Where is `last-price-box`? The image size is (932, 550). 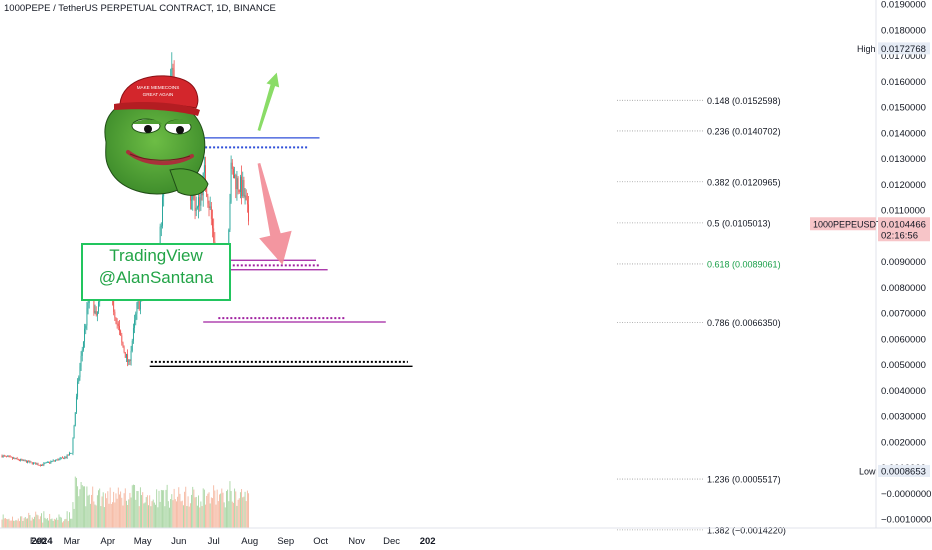
last-price-box is located at coordinates (904, 229).